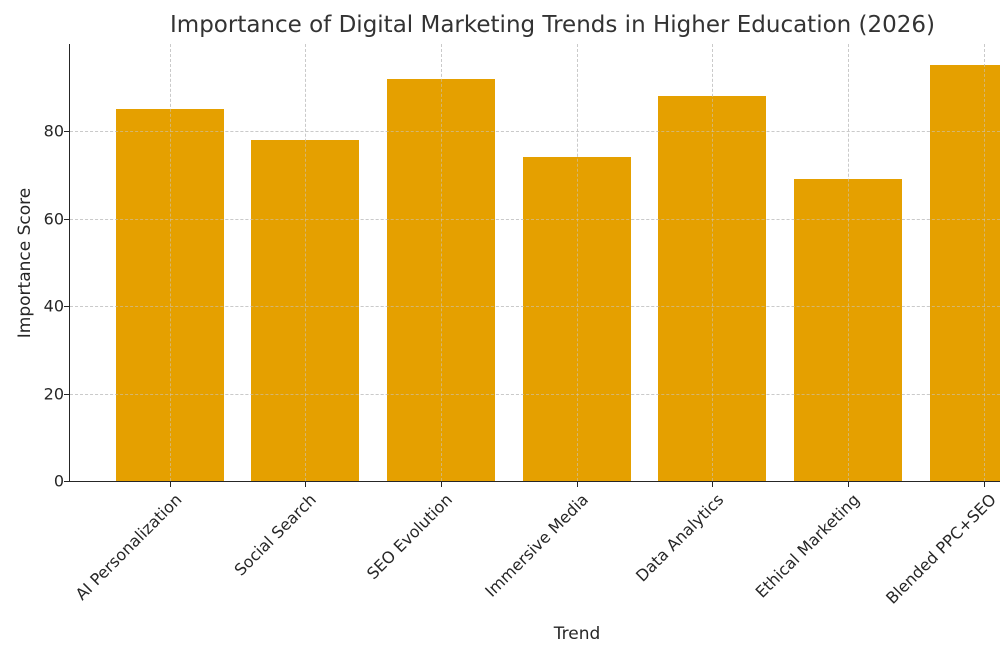 The height and width of the screenshot is (660, 1000). Describe the element at coordinates (680, 538) in the screenshot. I see `x-tick-label: Data Analytics` at that location.